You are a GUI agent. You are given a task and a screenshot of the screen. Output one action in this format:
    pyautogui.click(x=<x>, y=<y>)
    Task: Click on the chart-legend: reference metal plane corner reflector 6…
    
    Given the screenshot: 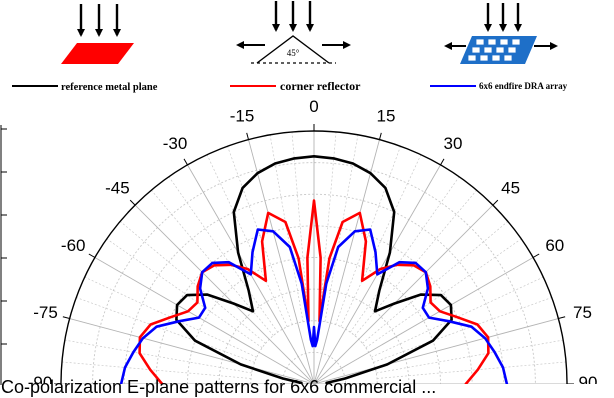 What is the action you would take?
    pyautogui.click(x=290, y=86)
    